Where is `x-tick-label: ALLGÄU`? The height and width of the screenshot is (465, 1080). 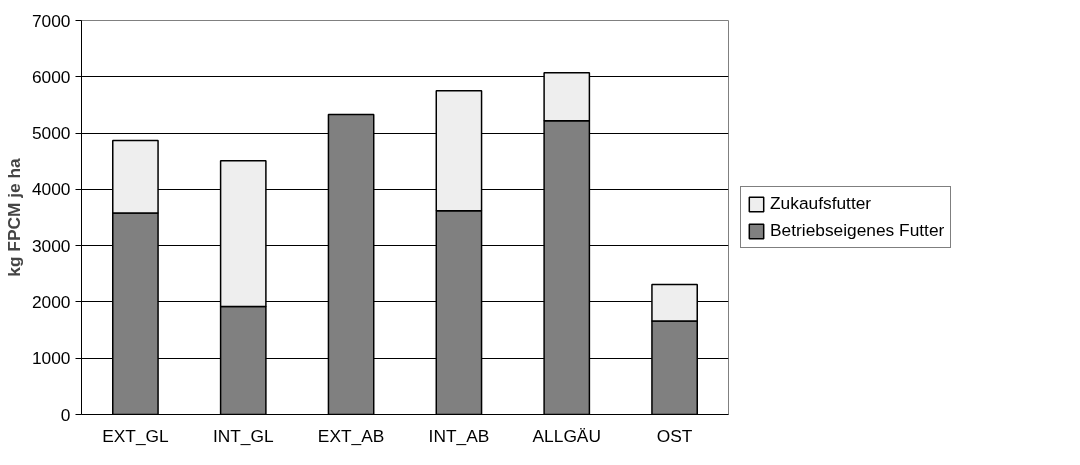
x-tick-label: ALLGÄU is located at coordinates (566, 435).